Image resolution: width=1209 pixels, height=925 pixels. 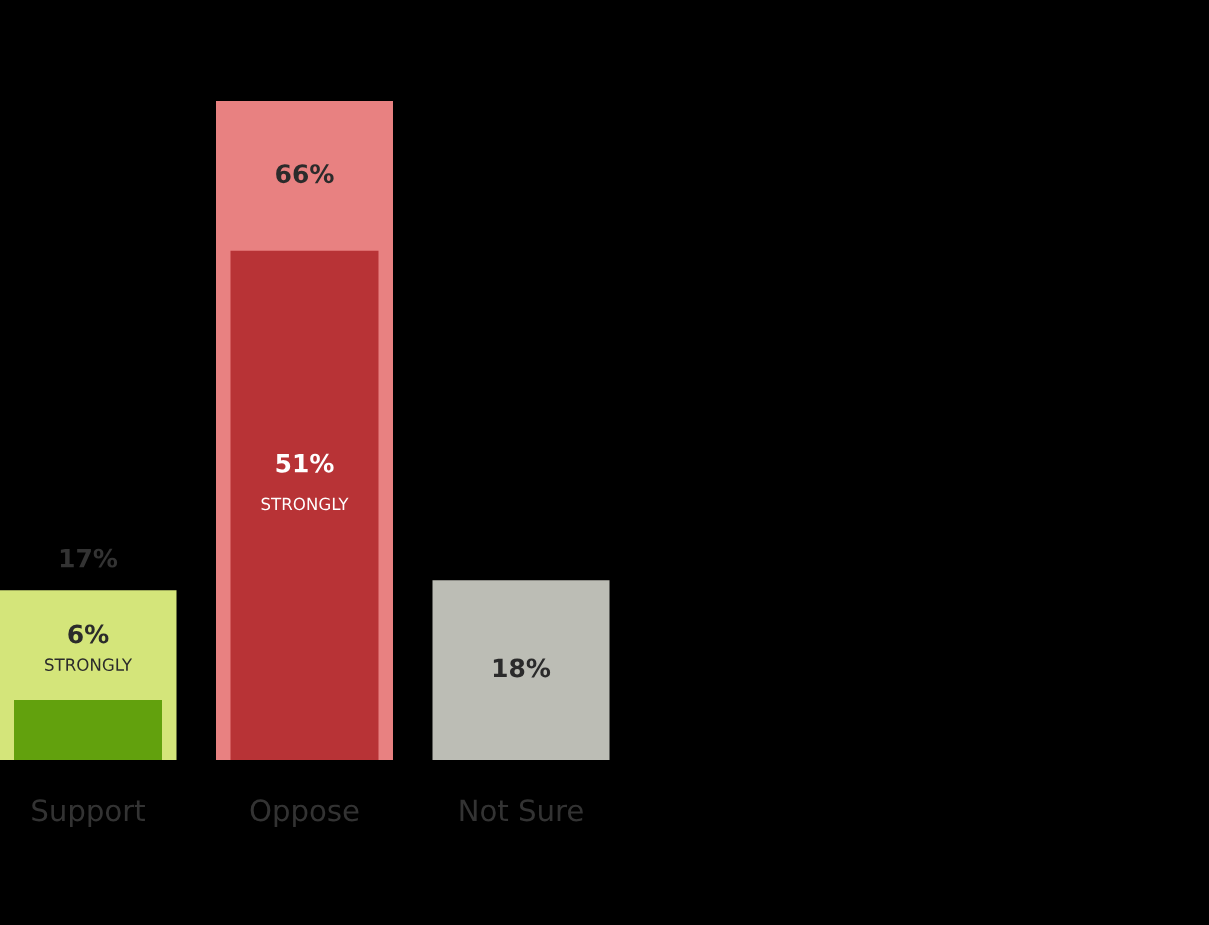 I want to click on data-label: 18%, so click(x=522, y=668).